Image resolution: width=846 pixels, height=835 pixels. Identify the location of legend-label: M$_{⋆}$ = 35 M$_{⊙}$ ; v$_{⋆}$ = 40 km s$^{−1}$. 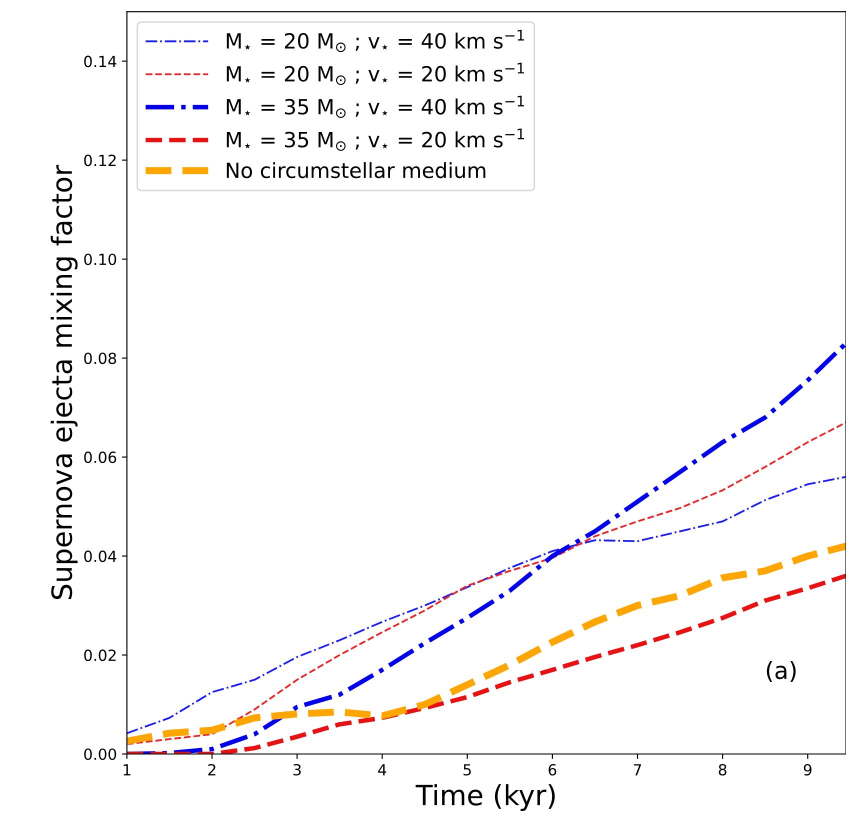
(375, 107).